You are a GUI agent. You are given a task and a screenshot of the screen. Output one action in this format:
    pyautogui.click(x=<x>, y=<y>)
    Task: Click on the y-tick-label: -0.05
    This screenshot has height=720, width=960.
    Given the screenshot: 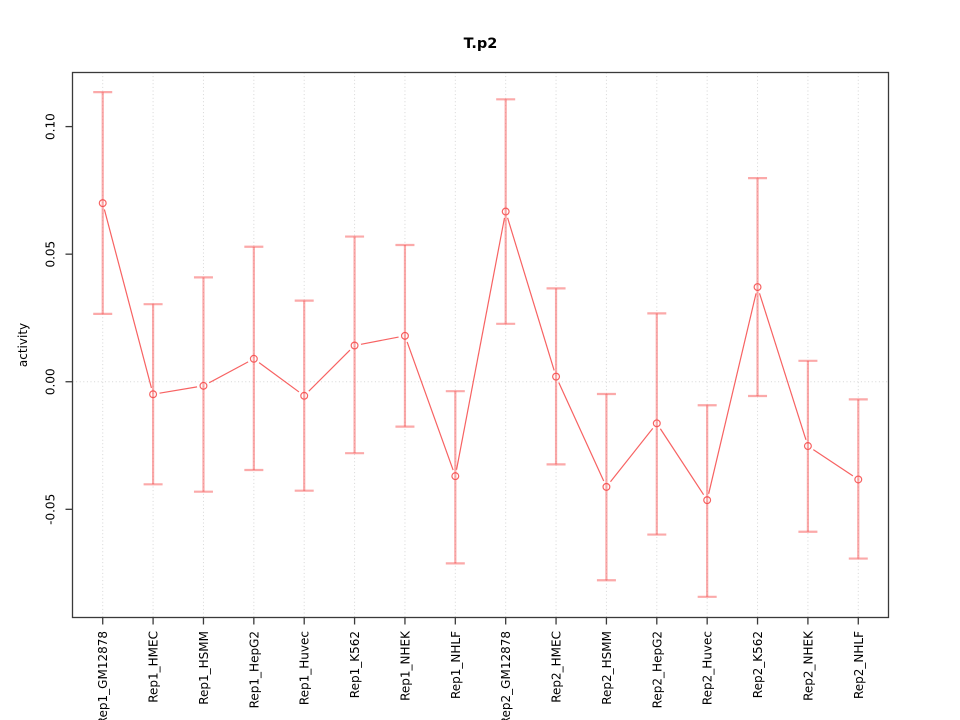 What is the action you would take?
    pyautogui.click(x=51, y=509)
    